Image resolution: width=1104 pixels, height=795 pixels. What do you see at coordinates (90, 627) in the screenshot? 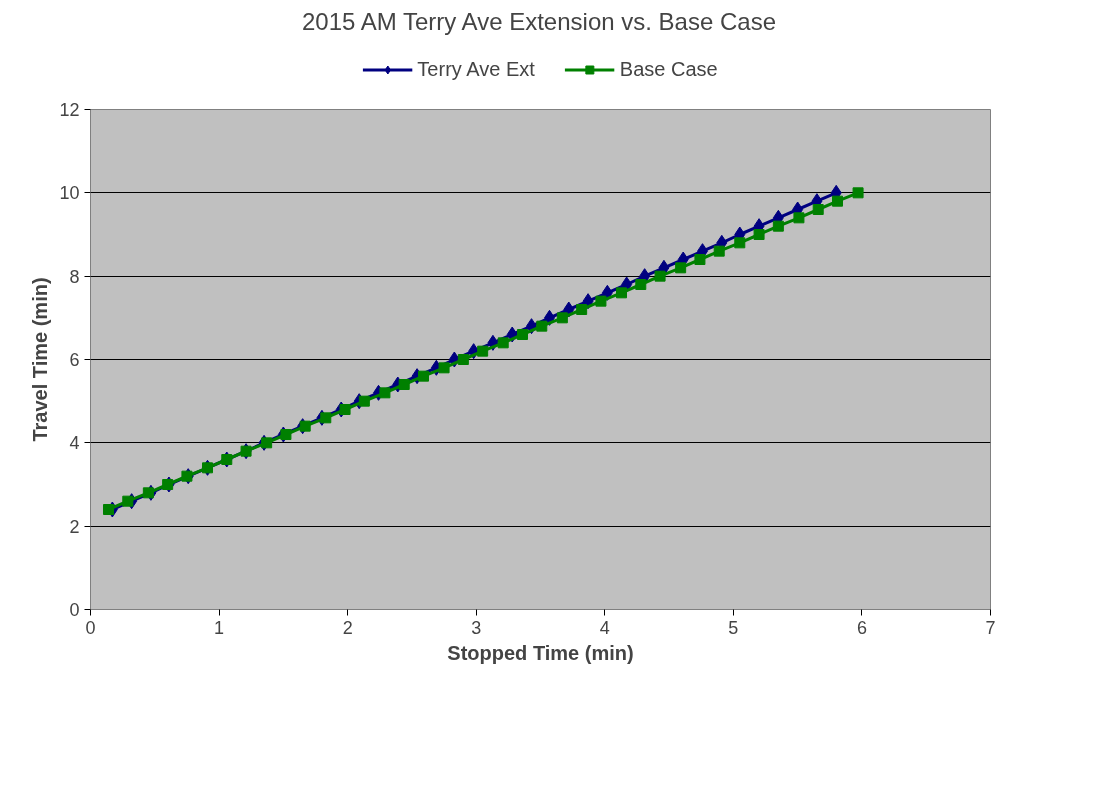
I see `x-tick-label: 0` at bounding box center [90, 627].